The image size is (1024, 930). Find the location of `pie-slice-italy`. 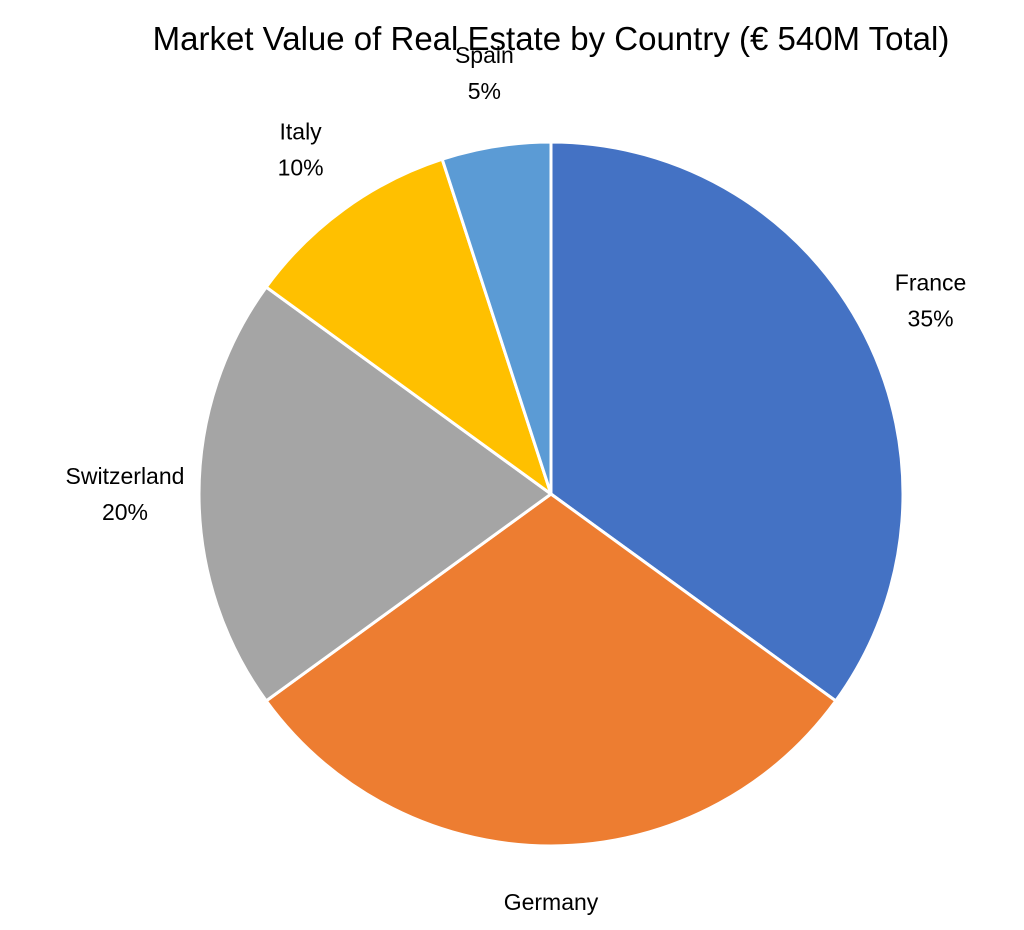

pie-slice-italy is located at coordinates (409, 327).